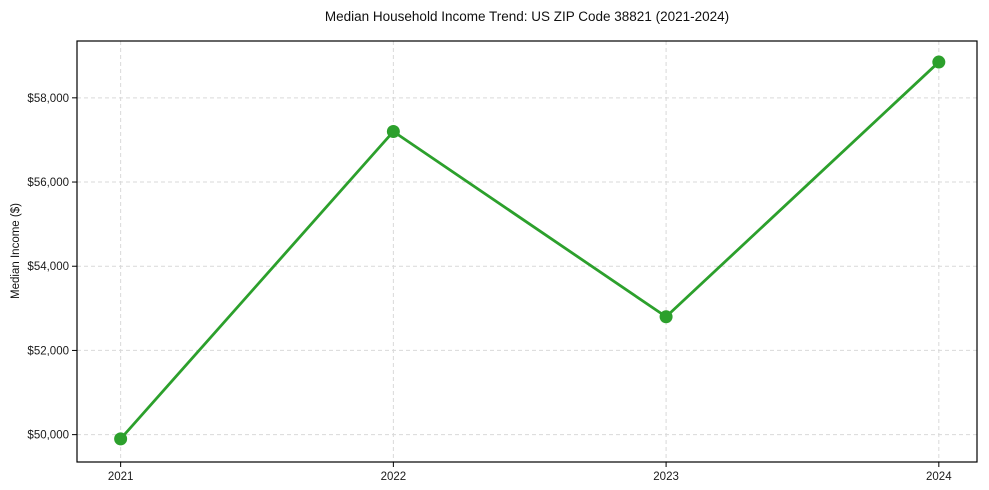 The height and width of the screenshot is (490, 989). I want to click on x-tick-label: 2024, so click(939, 477).